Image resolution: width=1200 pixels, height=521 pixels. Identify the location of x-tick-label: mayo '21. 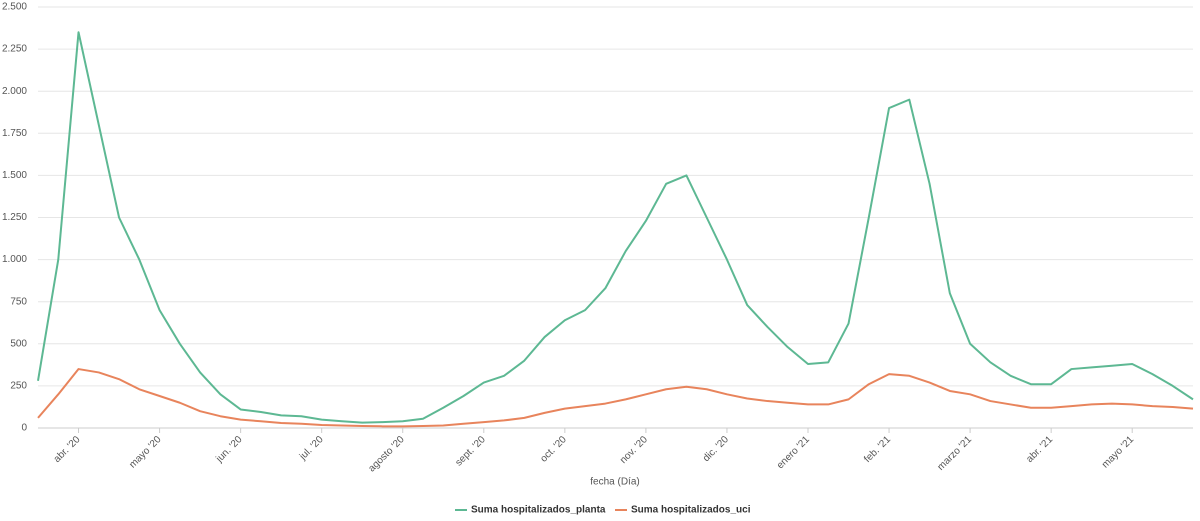
(1118, 452).